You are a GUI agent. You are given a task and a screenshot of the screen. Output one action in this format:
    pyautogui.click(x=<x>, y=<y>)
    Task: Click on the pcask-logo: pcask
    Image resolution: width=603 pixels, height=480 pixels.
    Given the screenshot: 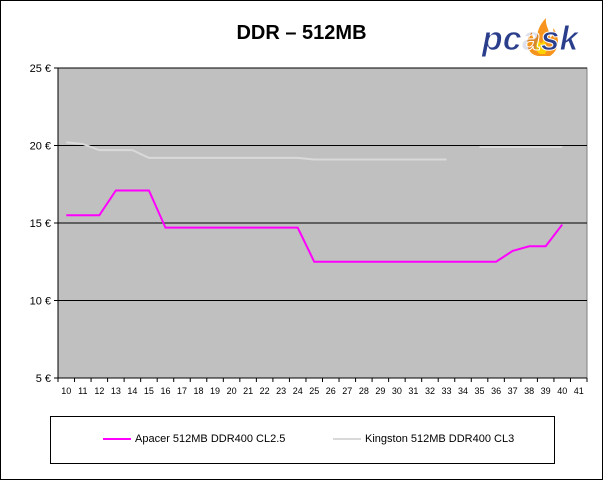 What is the action you would take?
    pyautogui.click(x=531, y=38)
    